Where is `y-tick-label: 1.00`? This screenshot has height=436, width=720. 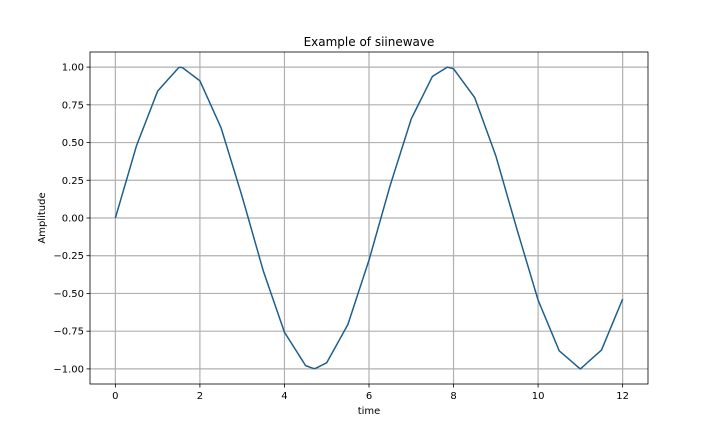
y-tick-label: 1.00 is located at coordinates (73, 68).